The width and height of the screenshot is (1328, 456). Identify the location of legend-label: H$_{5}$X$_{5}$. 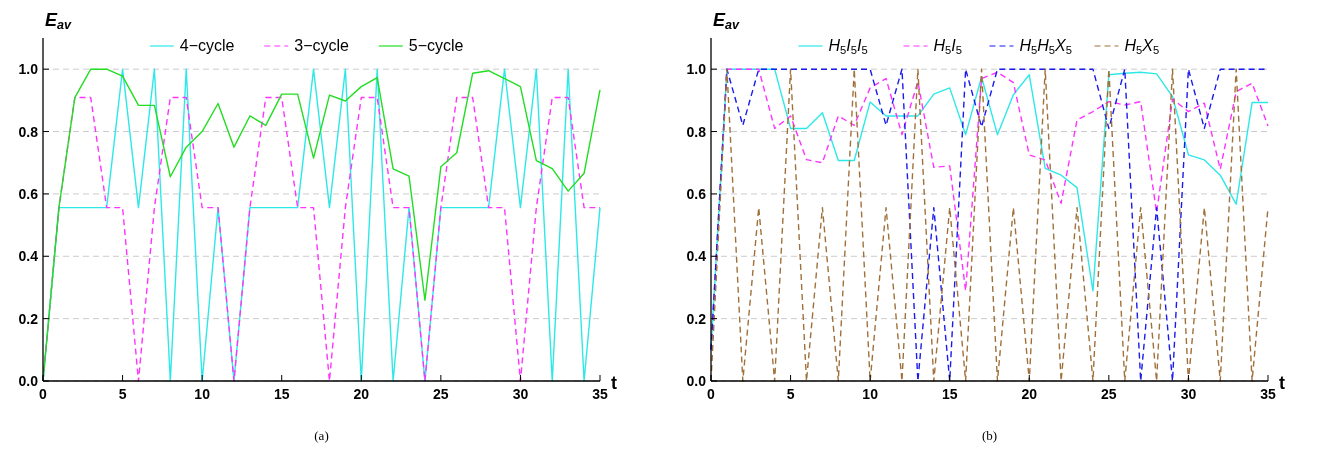
(1142, 46).